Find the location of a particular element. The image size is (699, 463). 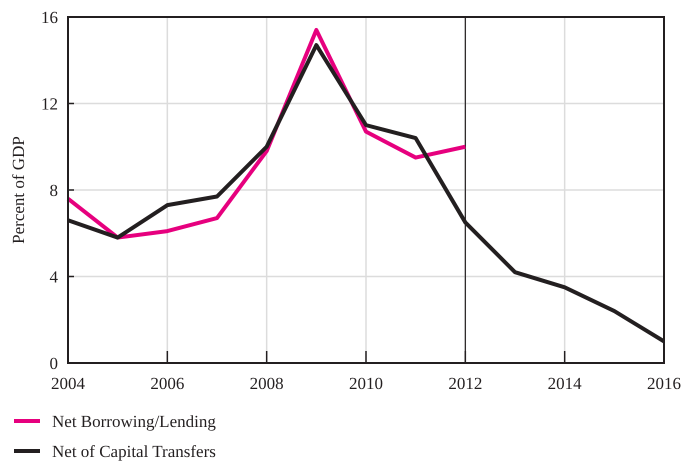

x-tick-label: 2016 is located at coordinates (664, 383).